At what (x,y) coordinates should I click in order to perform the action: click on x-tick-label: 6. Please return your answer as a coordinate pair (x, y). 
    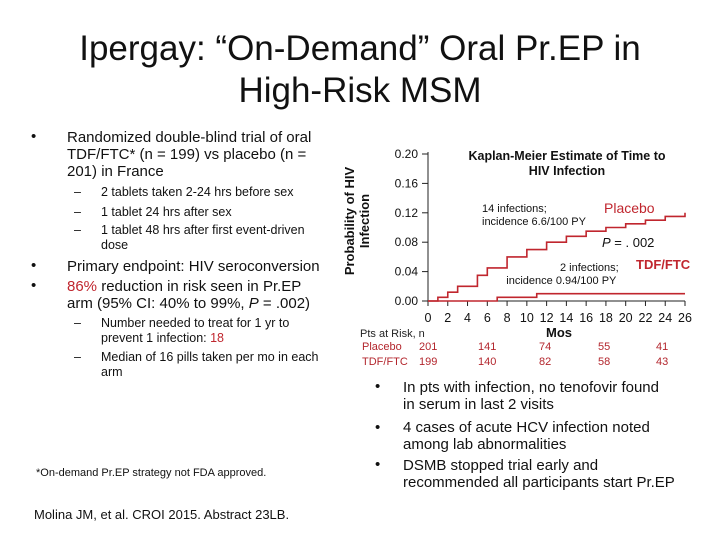
    Looking at the image, I should click on (487, 318).